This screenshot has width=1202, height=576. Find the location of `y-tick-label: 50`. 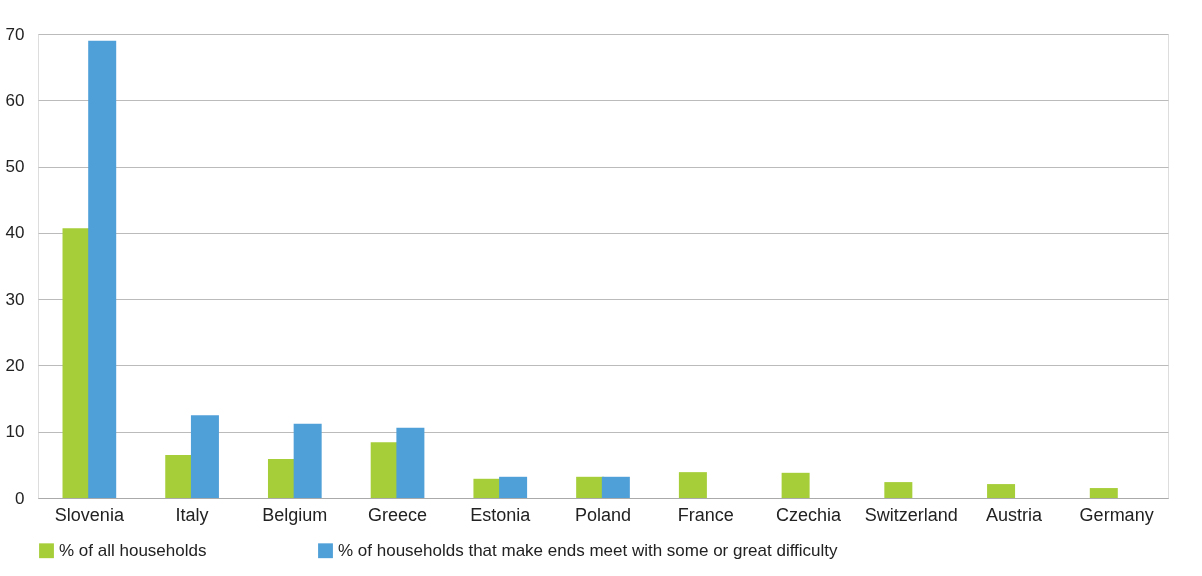

y-tick-label: 50 is located at coordinates (15, 167).